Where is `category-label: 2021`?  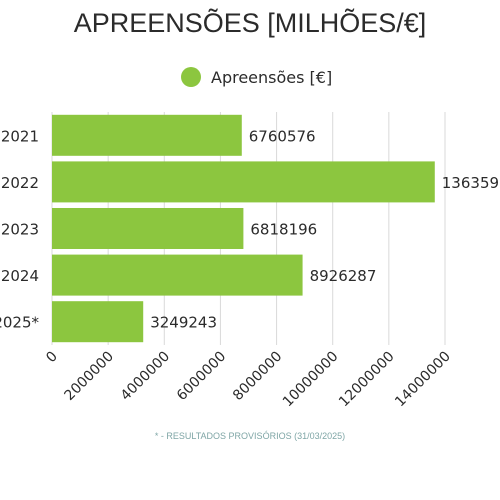 category-label: 2021 is located at coordinates (20, 136).